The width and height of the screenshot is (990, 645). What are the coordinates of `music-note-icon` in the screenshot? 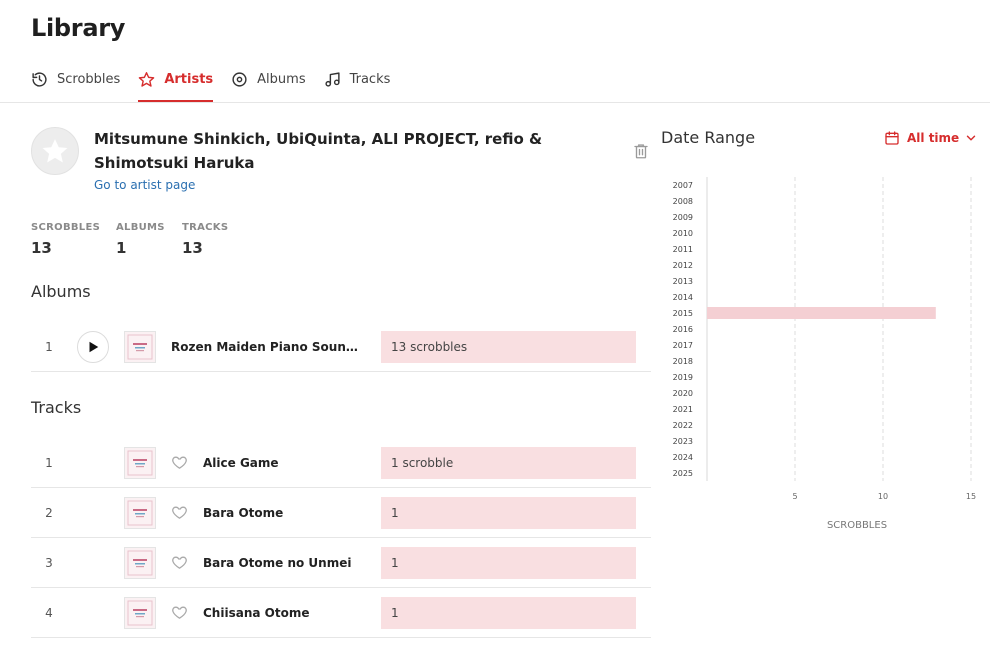 It's located at (332, 79).